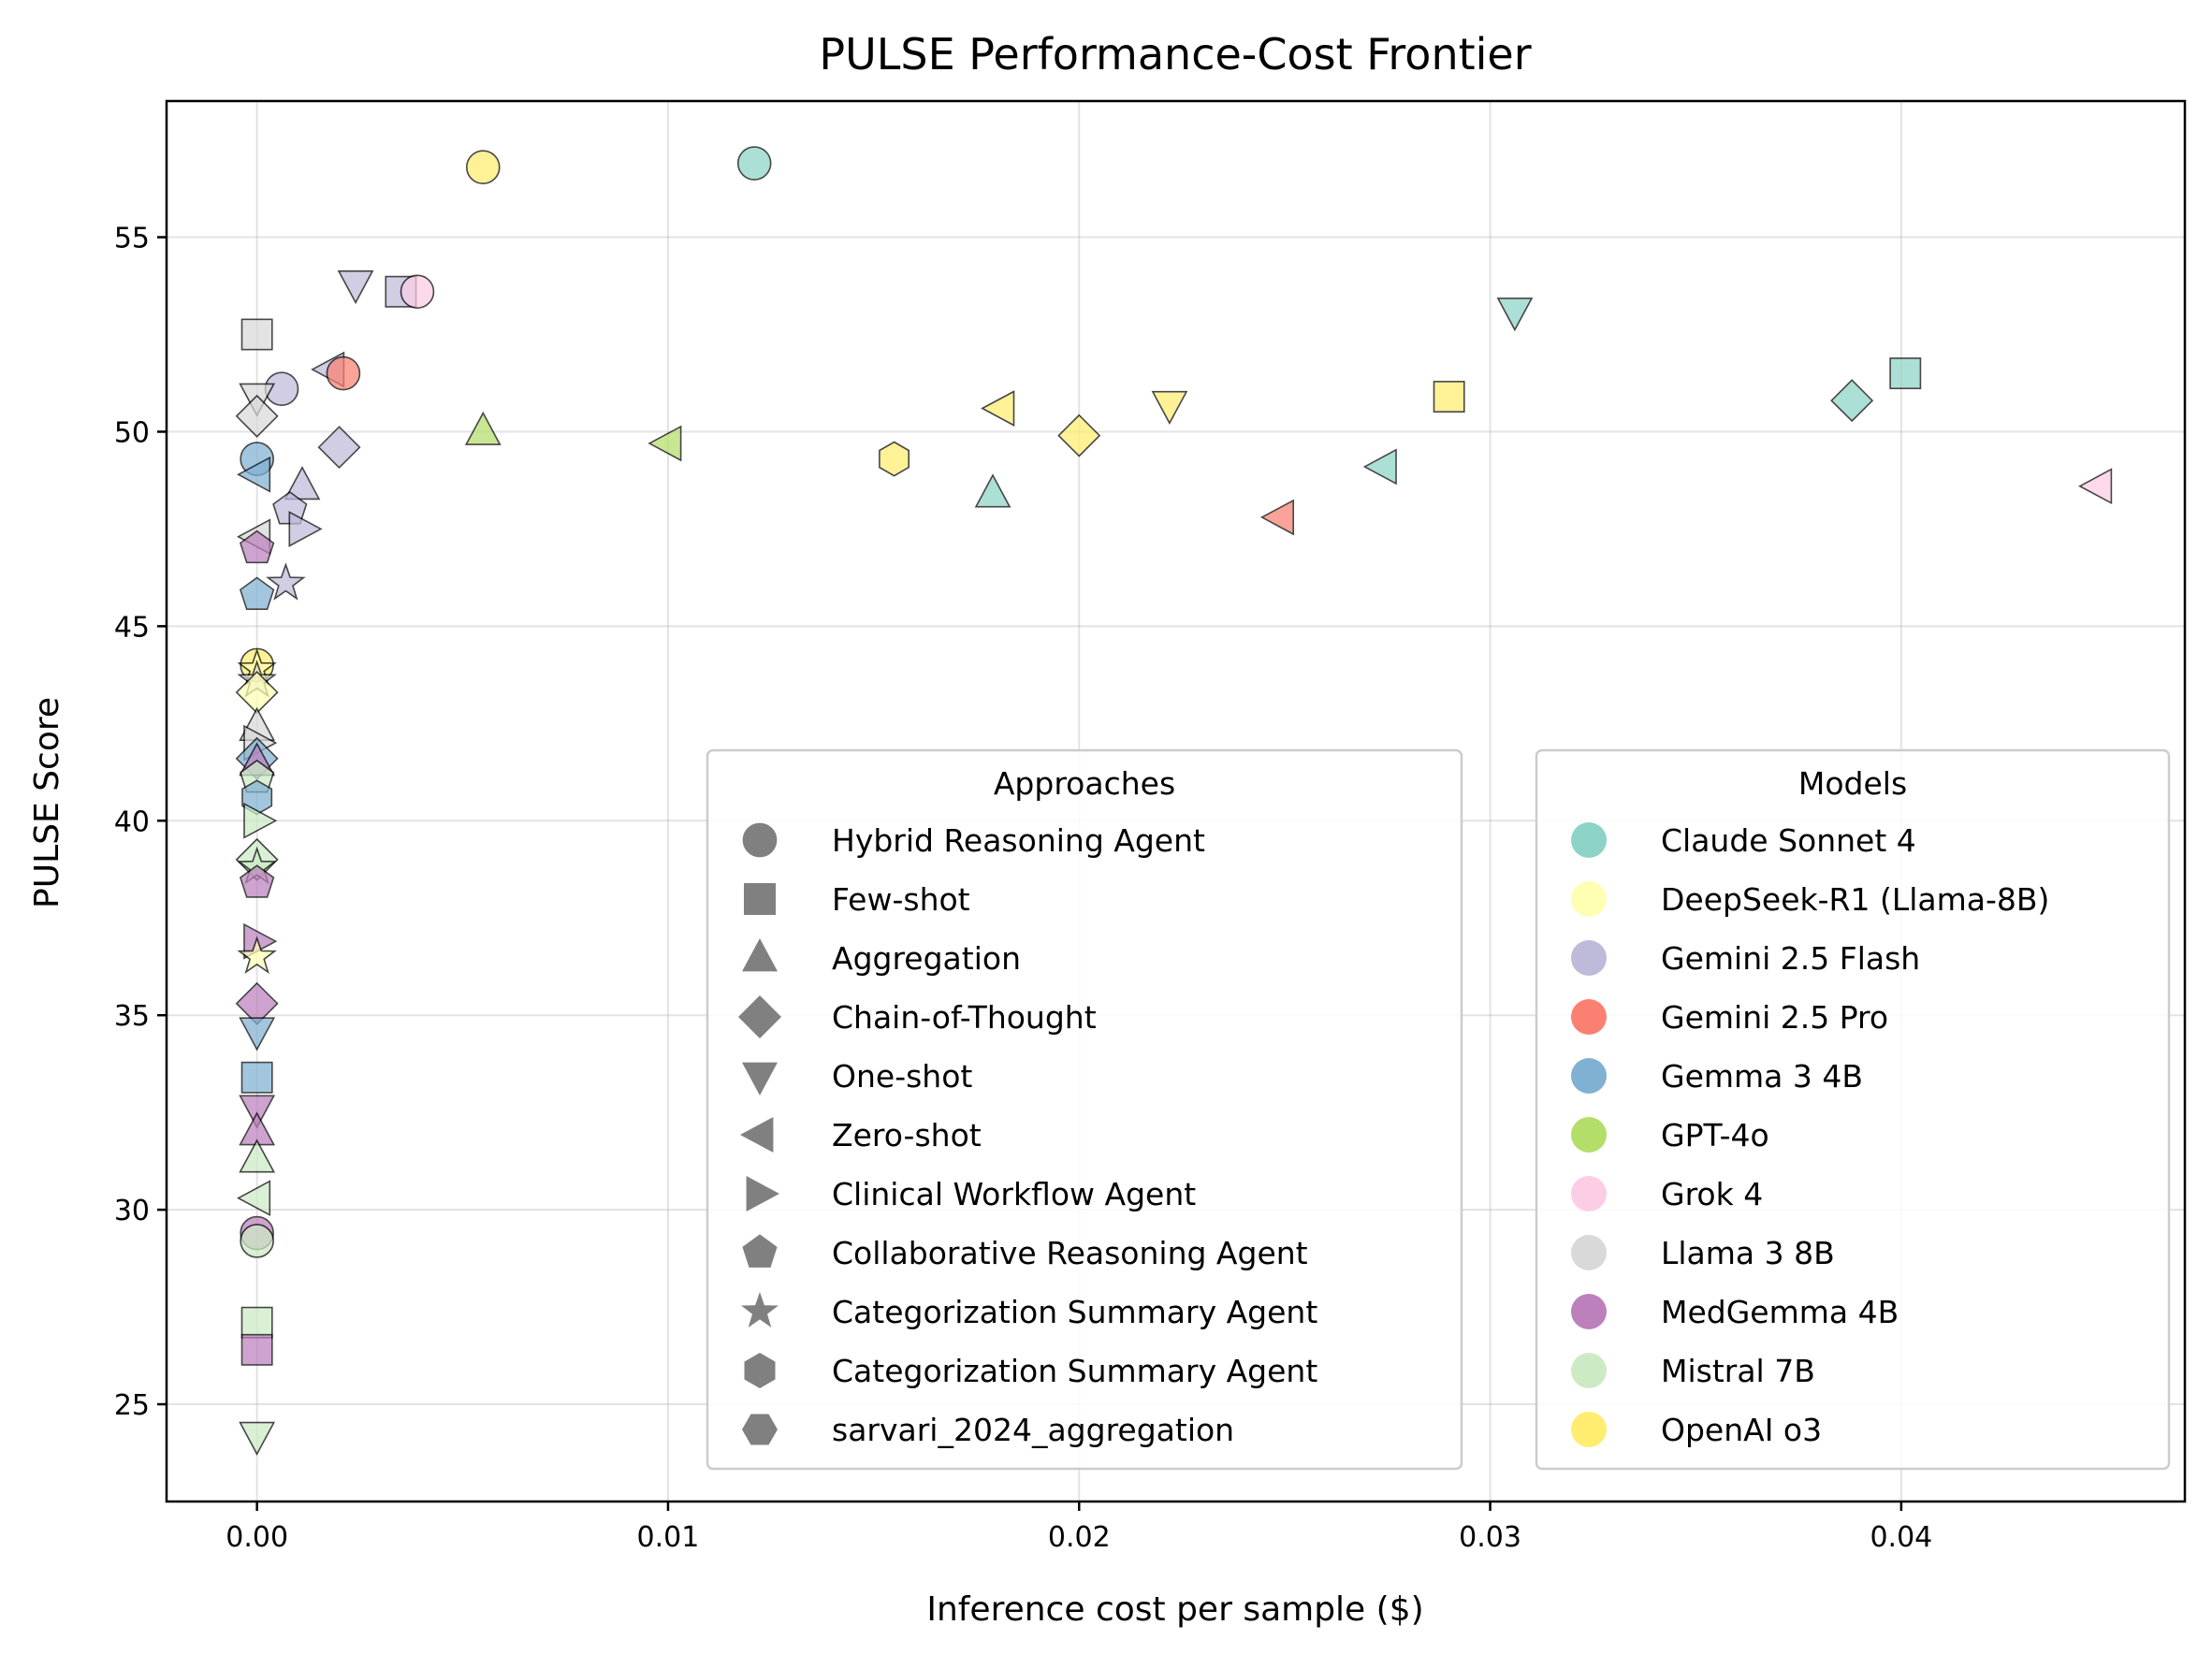 Image resolution: width=2212 pixels, height=1654 pixels. I want to click on y-tick-label: 45, so click(132, 627).